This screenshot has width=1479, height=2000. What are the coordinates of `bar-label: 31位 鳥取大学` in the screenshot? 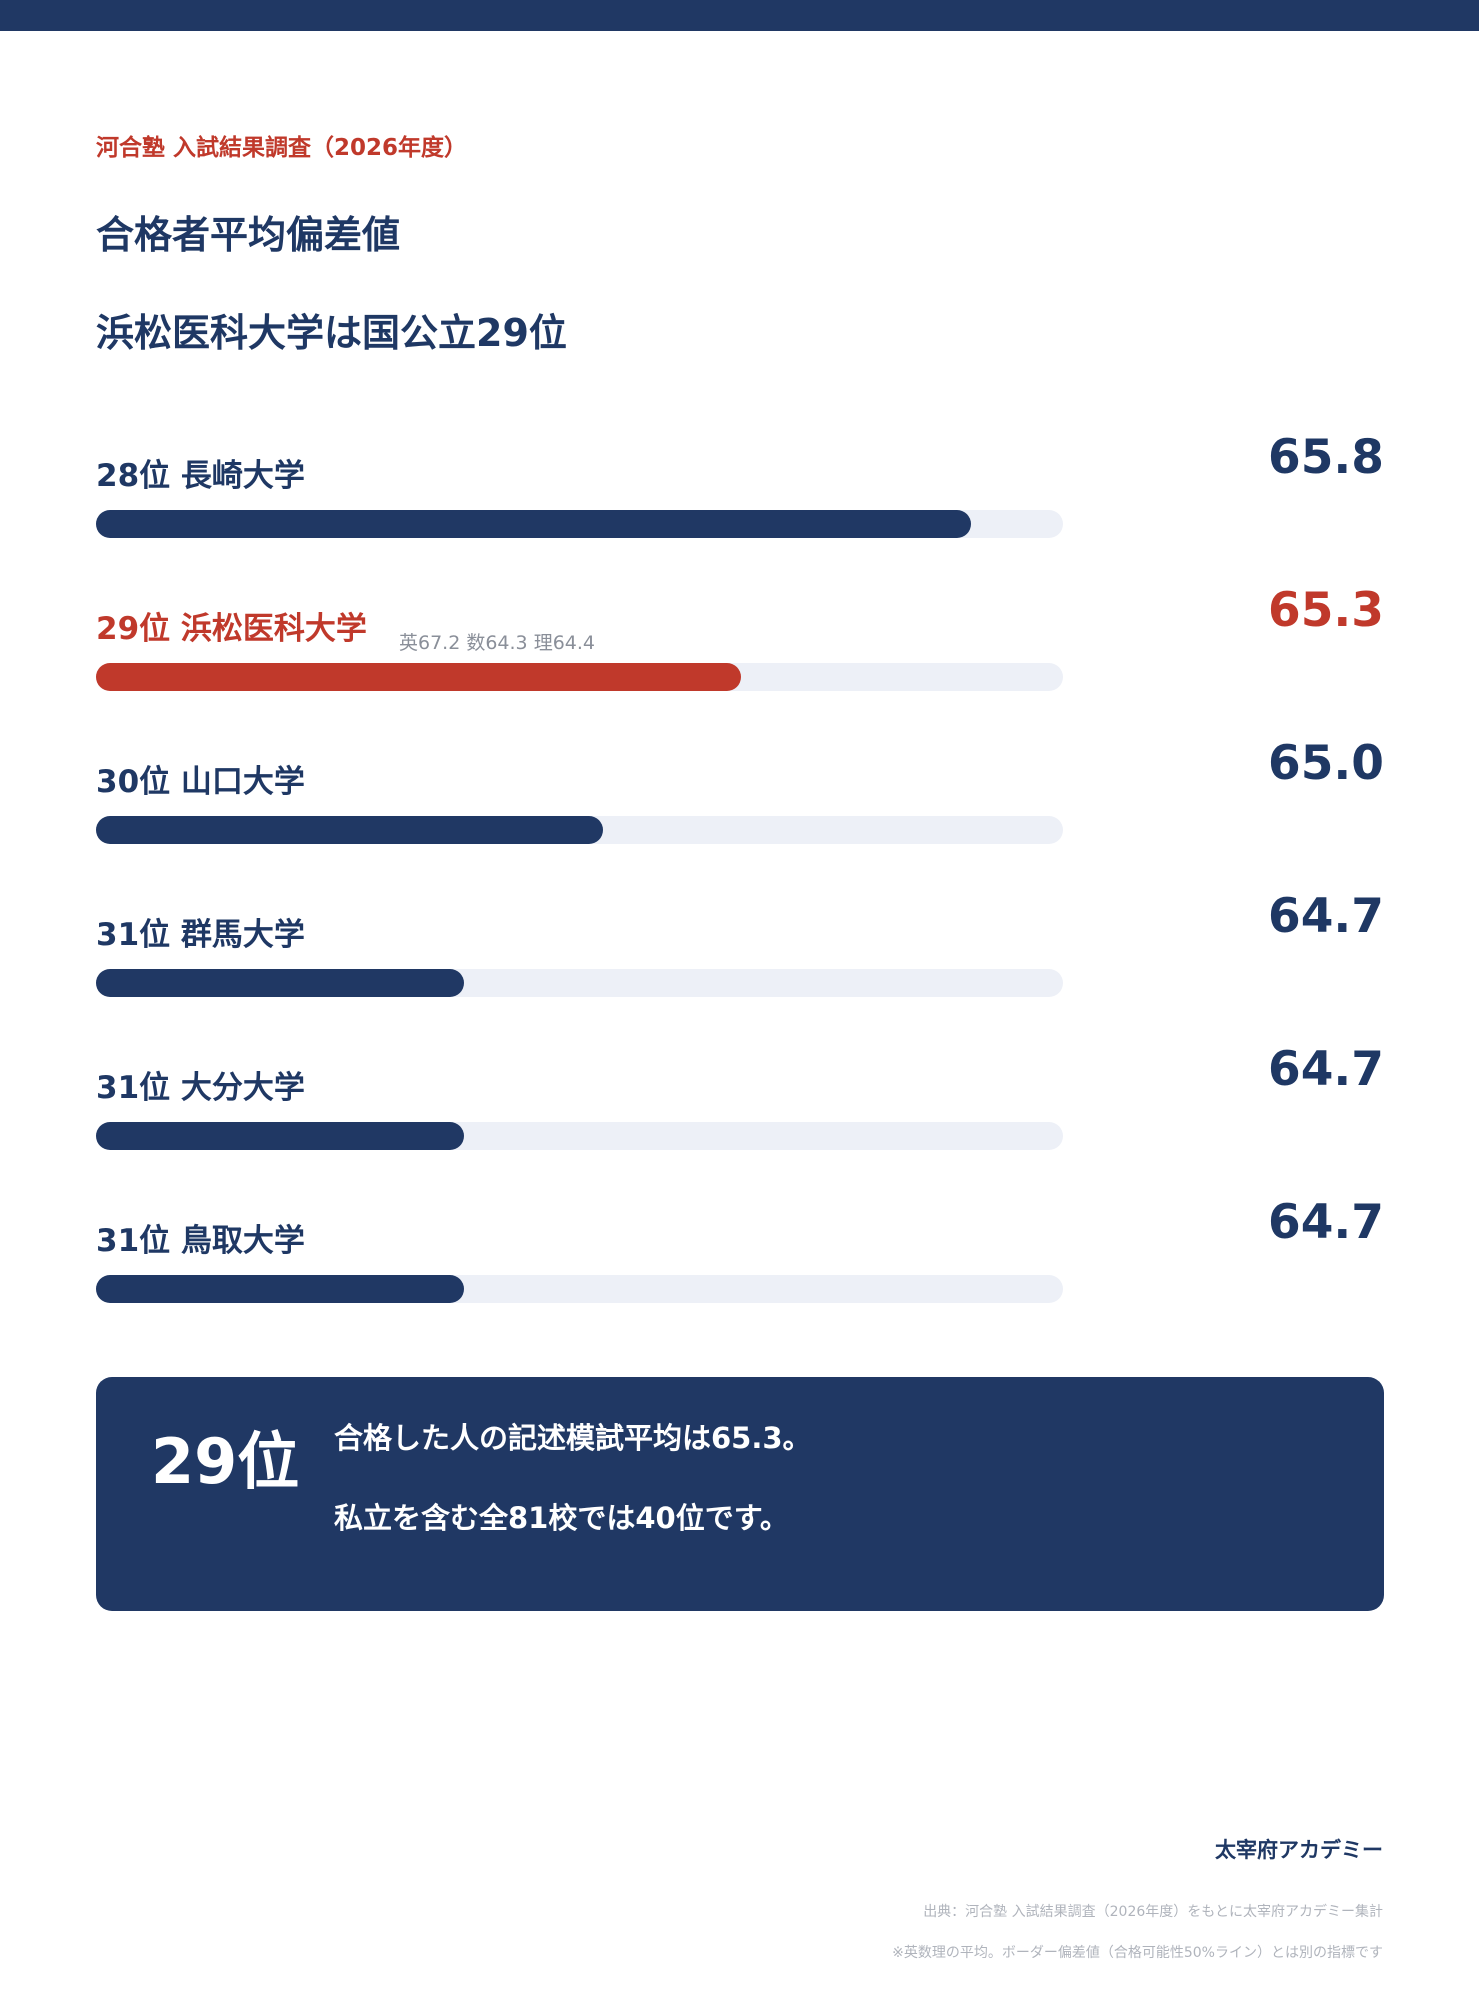 It's located at (200, 1241).